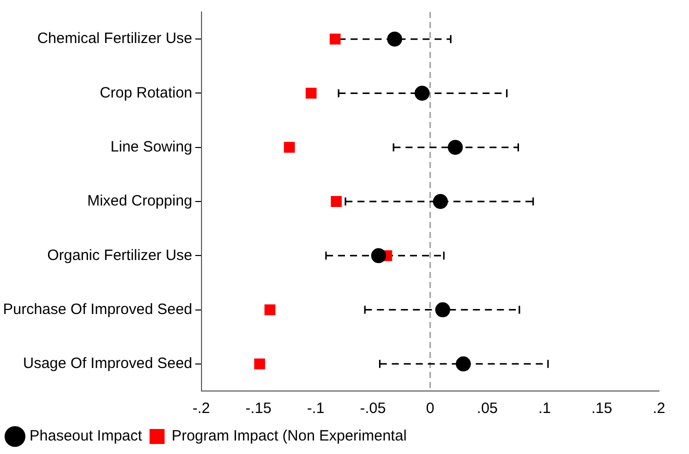  I want to click on y-tick-label: Mixed Cropping, so click(139, 201).